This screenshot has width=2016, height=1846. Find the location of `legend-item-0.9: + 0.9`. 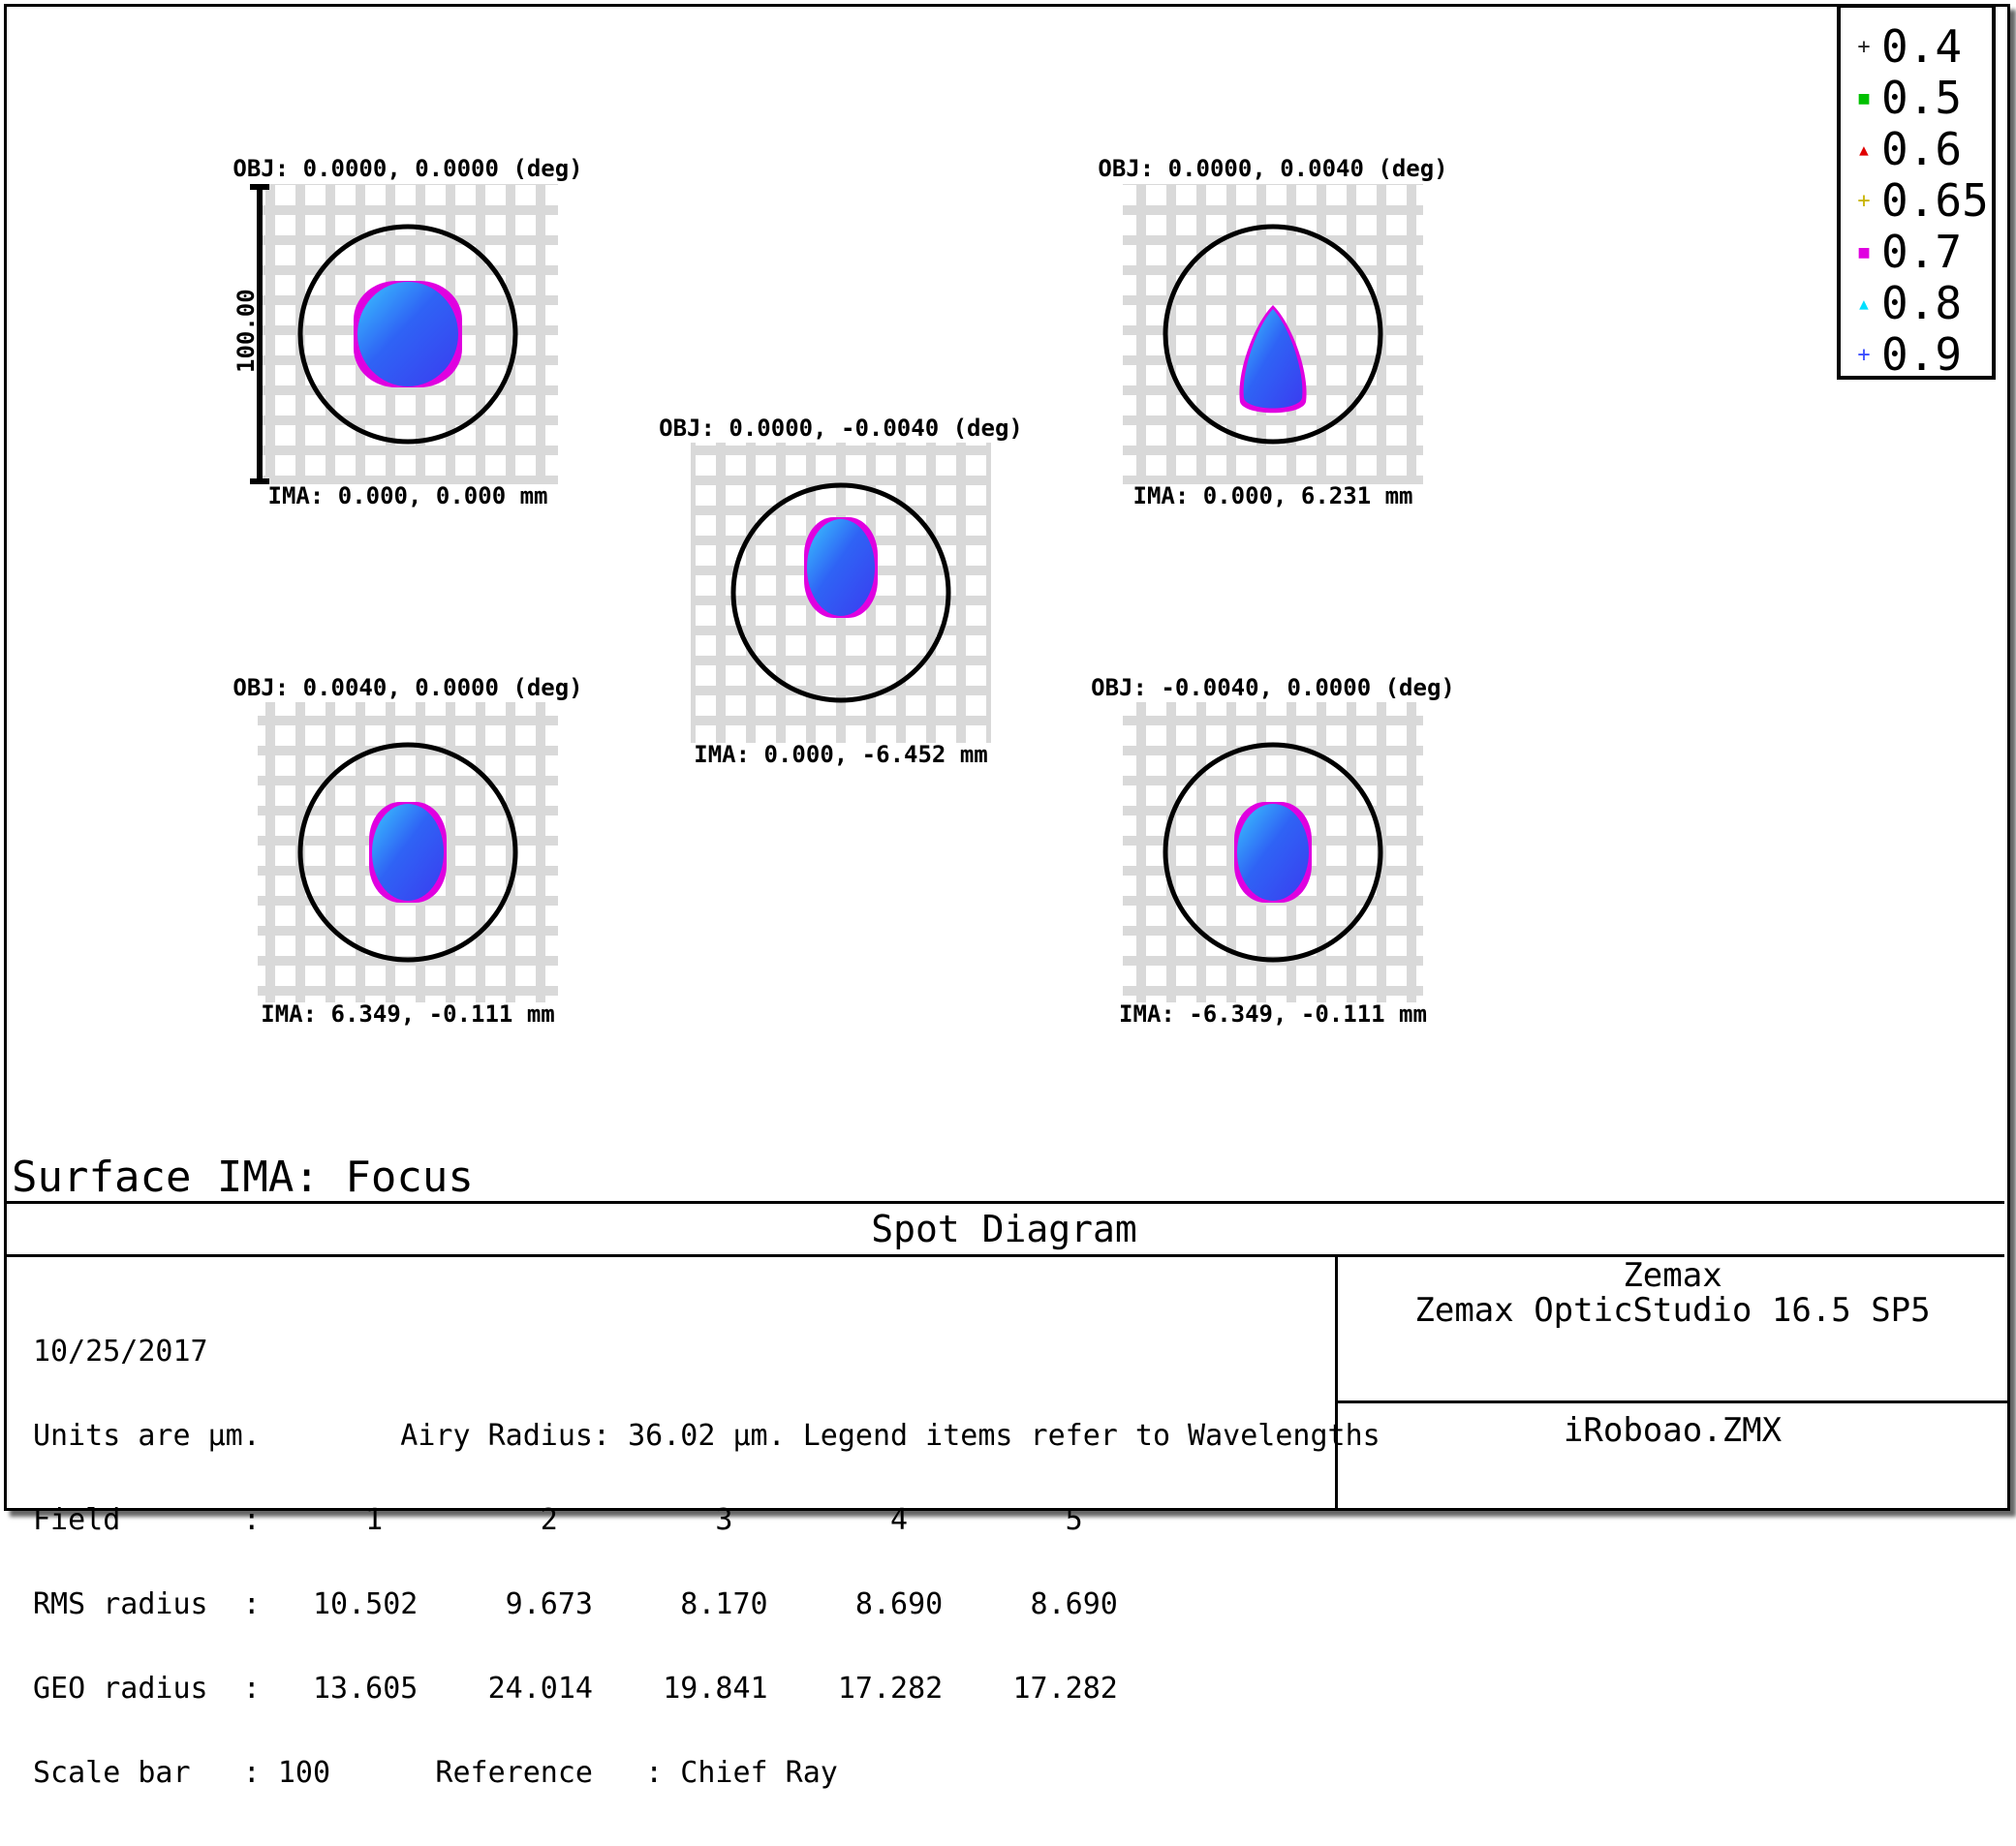

legend-item-0.9: + 0.9 is located at coordinates (1908, 354).